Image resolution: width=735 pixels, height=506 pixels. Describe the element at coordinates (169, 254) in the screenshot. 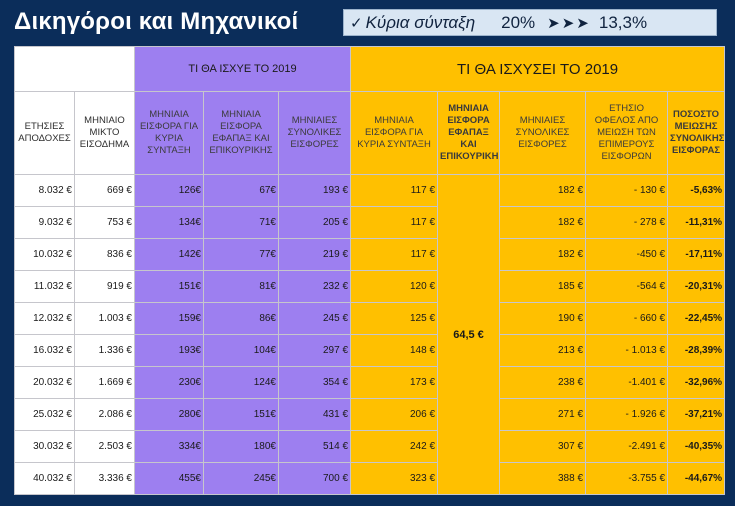

I see `cell-old-main-pension: 142€` at that location.